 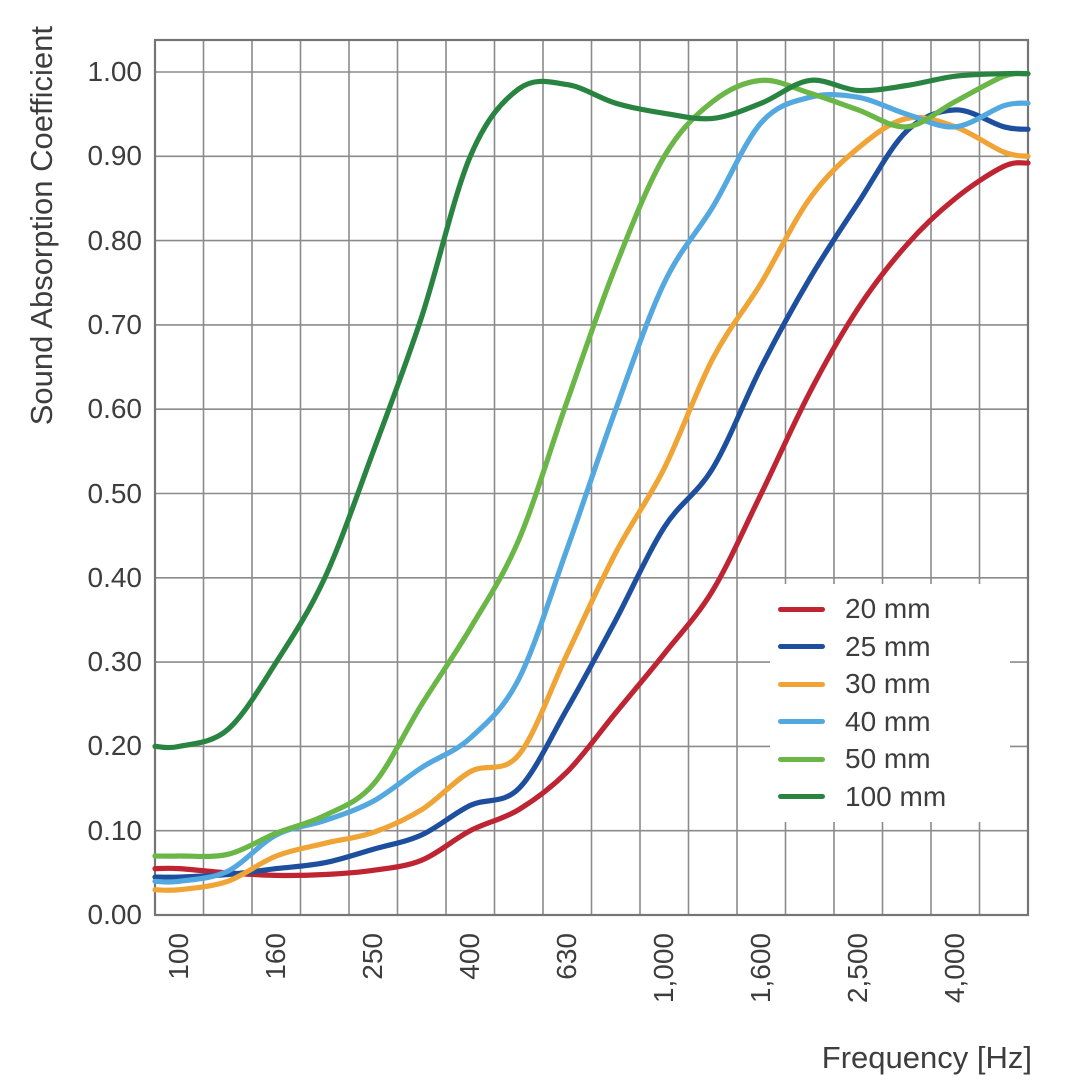 I want to click on y-tick-label: 0.40, so click(x=115, y=577).